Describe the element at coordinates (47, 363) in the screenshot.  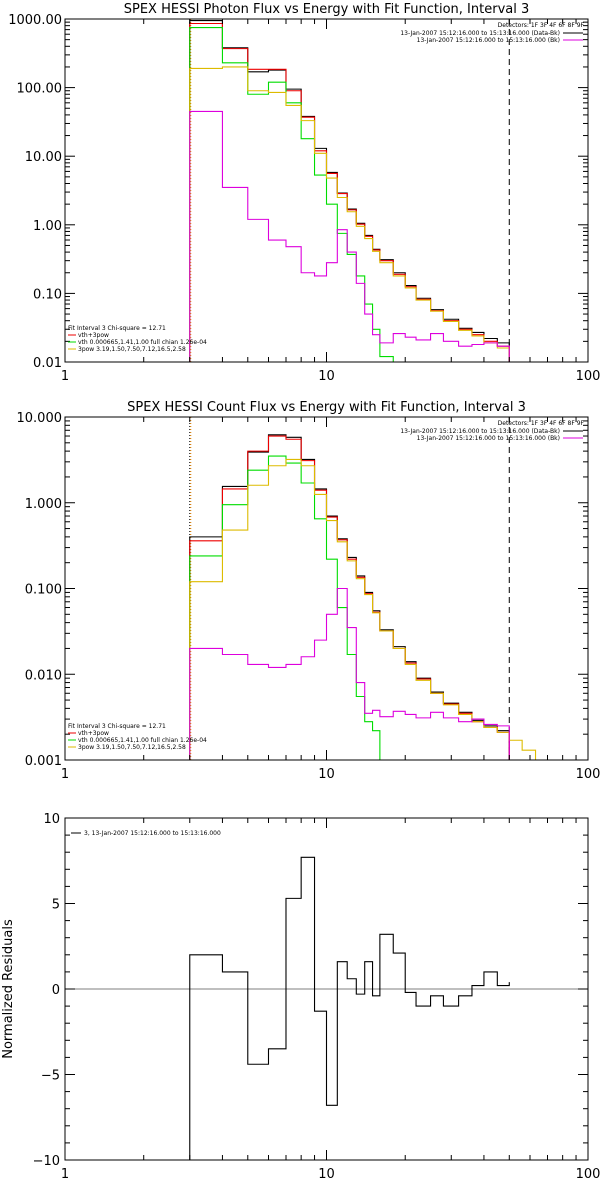
I see `y-tick-label: 0.01` at that location.